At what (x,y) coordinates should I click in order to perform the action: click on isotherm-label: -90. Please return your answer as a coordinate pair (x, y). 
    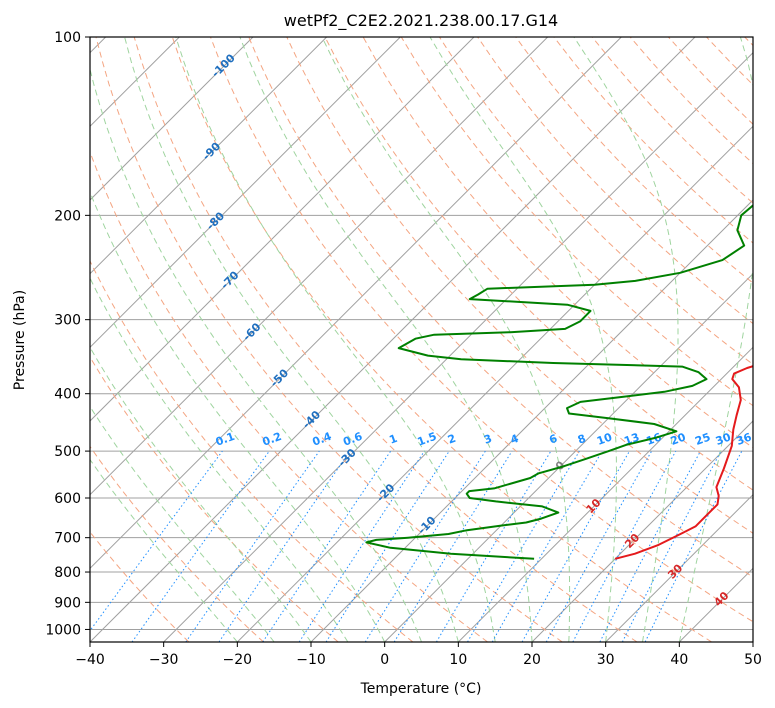
    Looking at the image, I should click on (211, 150).